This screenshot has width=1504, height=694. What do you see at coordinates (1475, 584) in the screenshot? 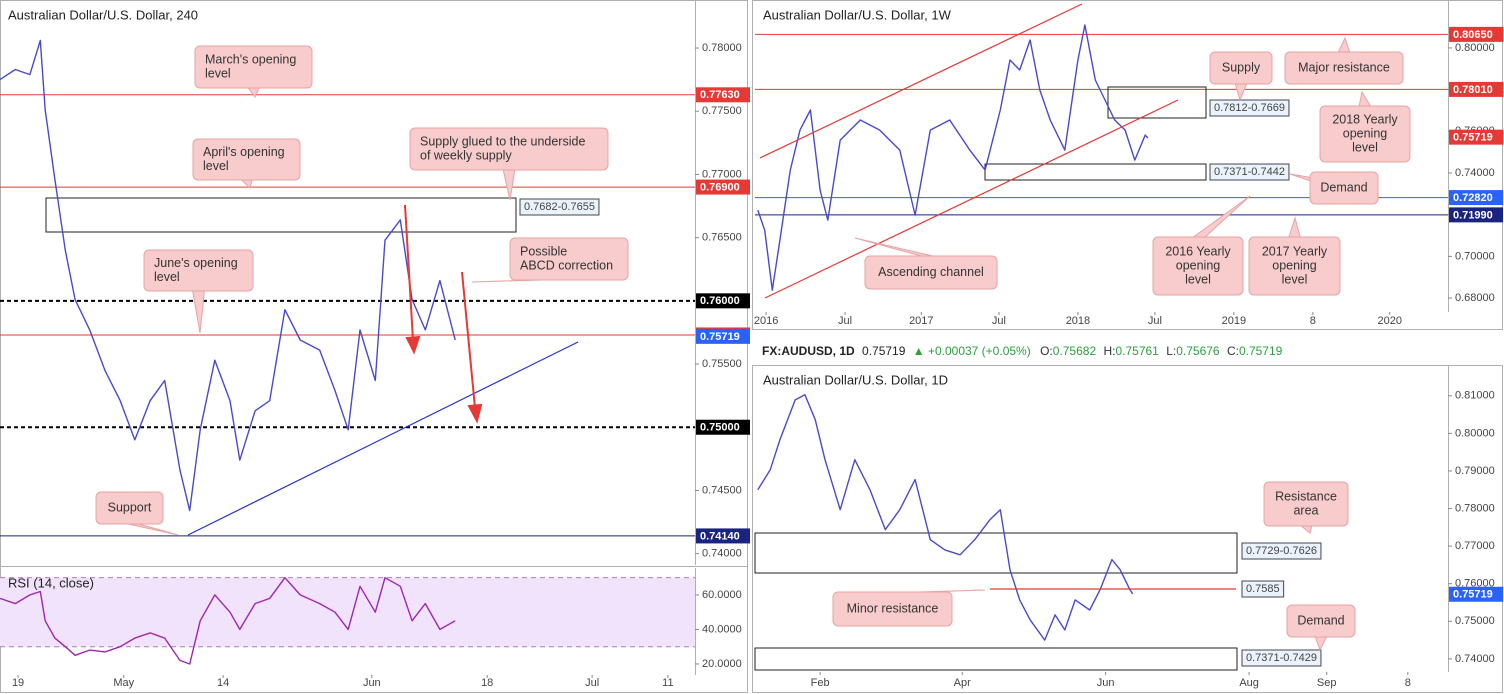
I see `y-tick-label: 0.76000` at bounding box center [1475, 584].